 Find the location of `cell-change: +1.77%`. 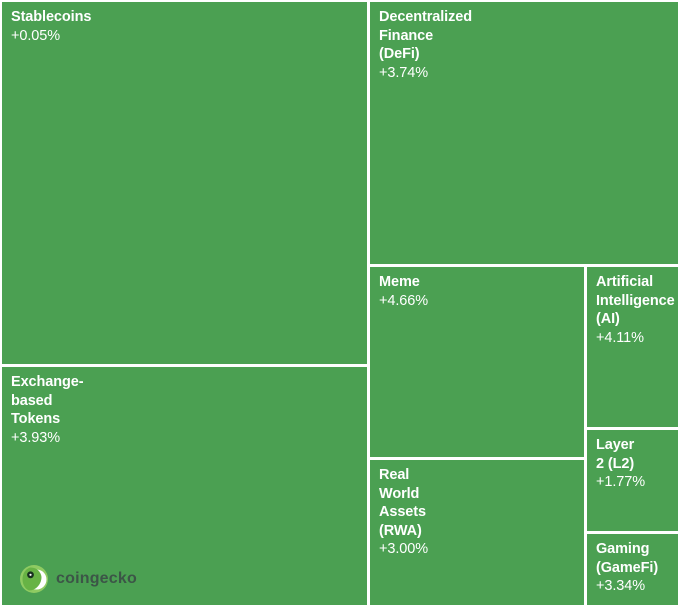

cell-change: +1.77% is located at coordinates (620, 482).